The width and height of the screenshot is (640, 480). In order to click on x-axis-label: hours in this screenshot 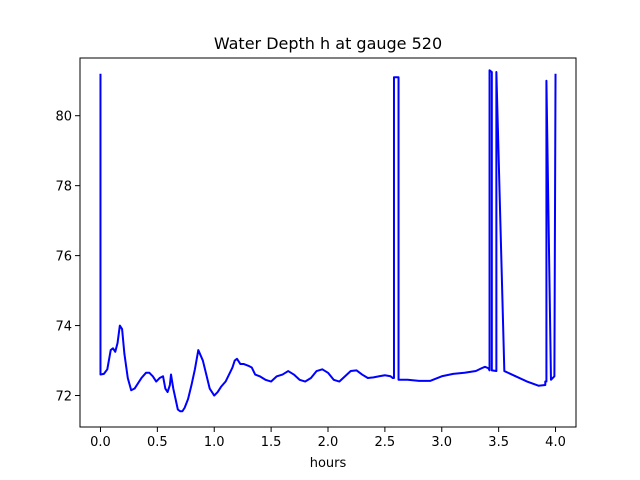, I will do `click(328, 463)`.